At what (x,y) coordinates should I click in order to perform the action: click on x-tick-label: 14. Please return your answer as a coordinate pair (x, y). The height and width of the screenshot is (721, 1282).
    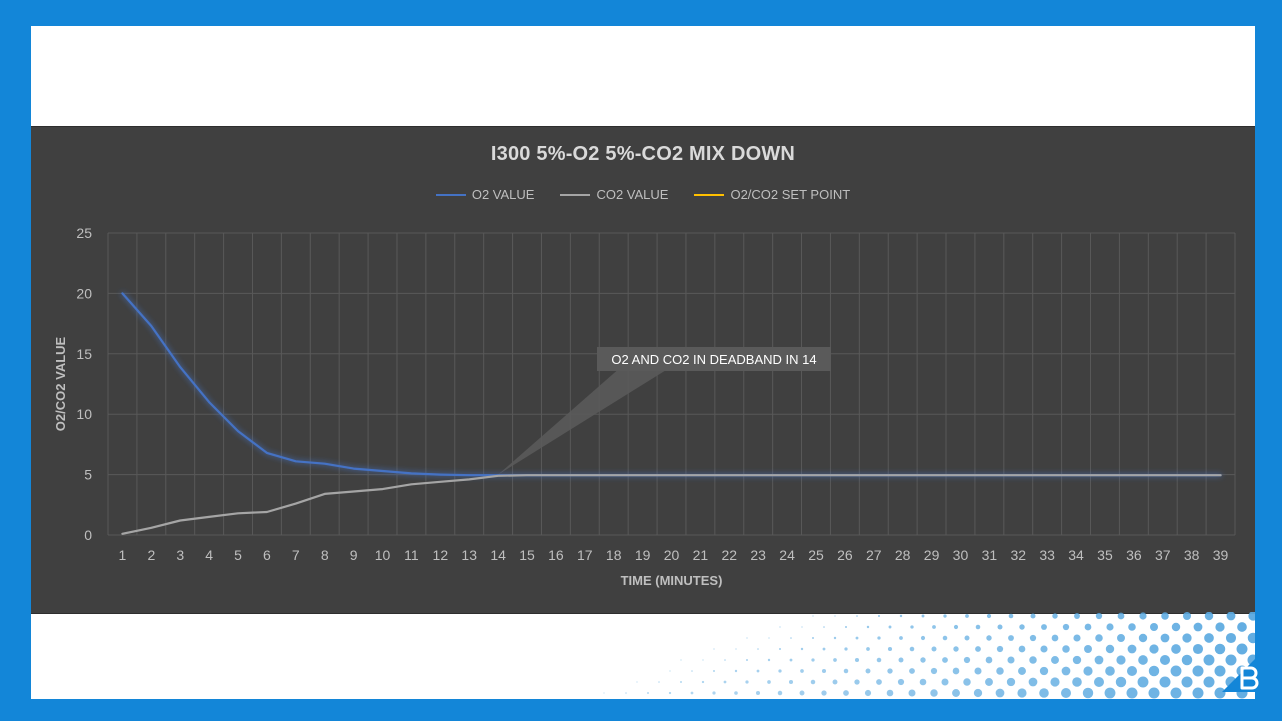
    Looking at the image, I should click on (498, 555).